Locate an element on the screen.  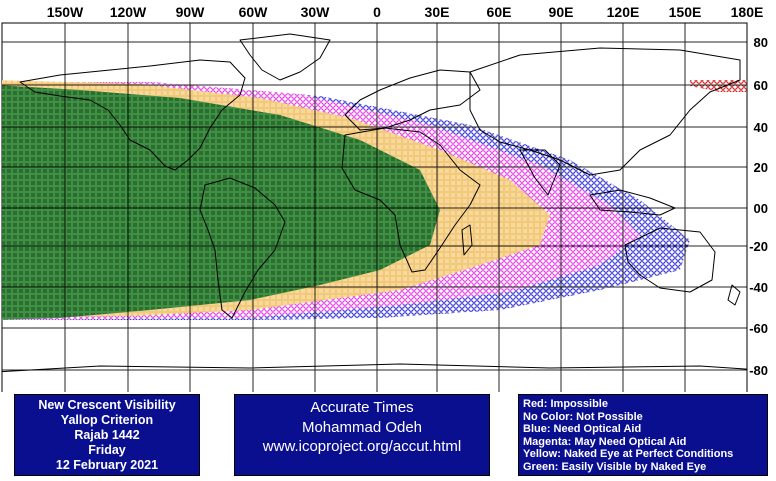
longitude-label: 150W is located at coordinates (65, 12).